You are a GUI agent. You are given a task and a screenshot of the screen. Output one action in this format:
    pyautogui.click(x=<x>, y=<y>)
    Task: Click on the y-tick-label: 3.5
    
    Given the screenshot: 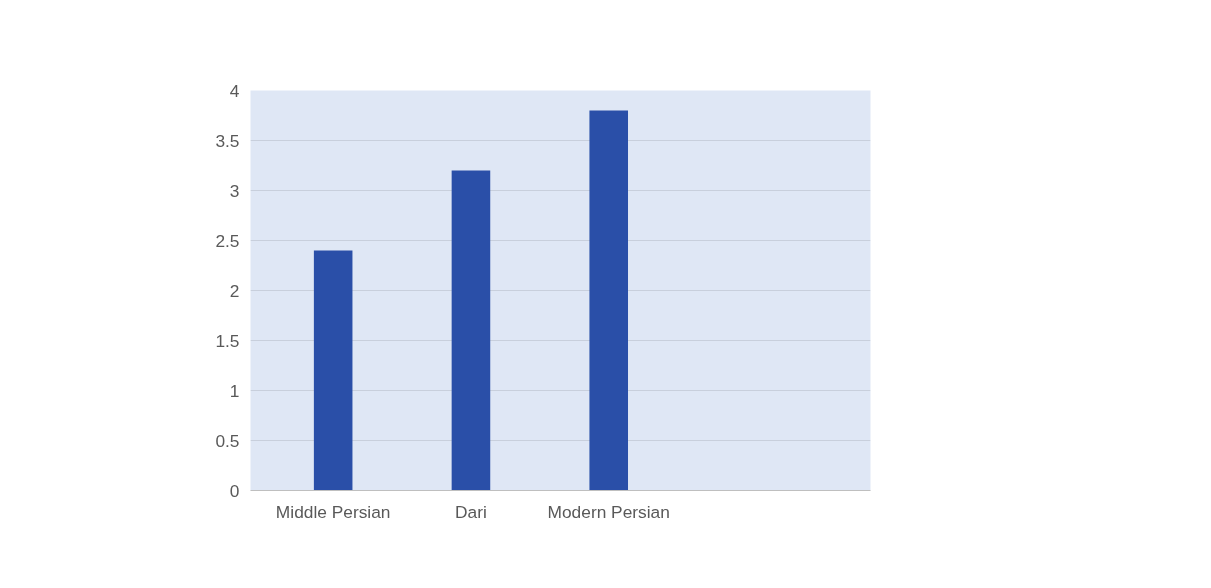 What is the action you would take?
    pyautogui.click(x=227, y=140)
    